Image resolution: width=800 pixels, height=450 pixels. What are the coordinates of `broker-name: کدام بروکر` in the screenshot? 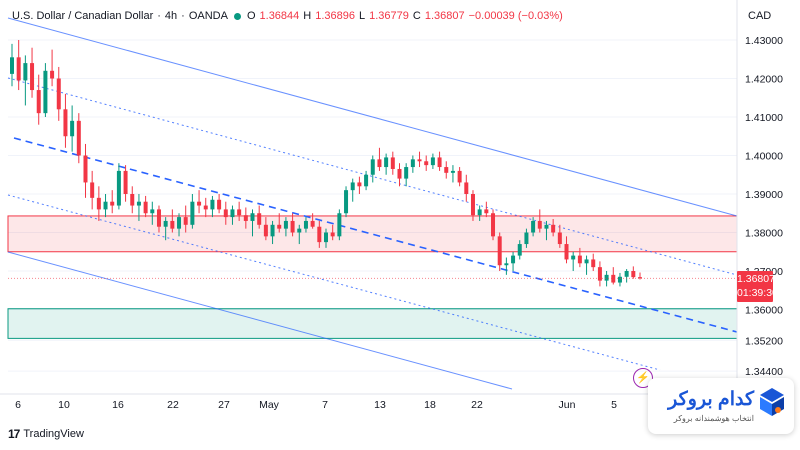 It's located at (711, 399).